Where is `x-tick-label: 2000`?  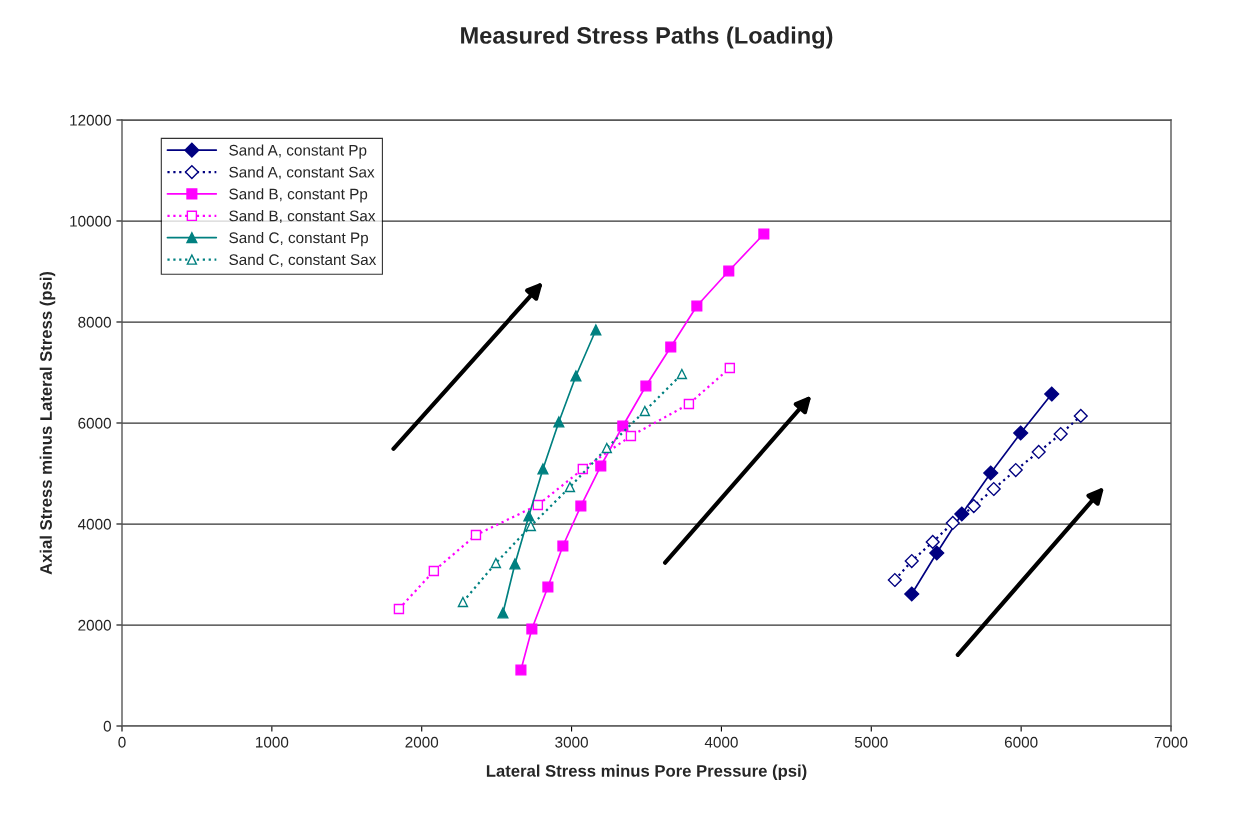 x-tick-label: 2000 is located at coordinates (422, 742).